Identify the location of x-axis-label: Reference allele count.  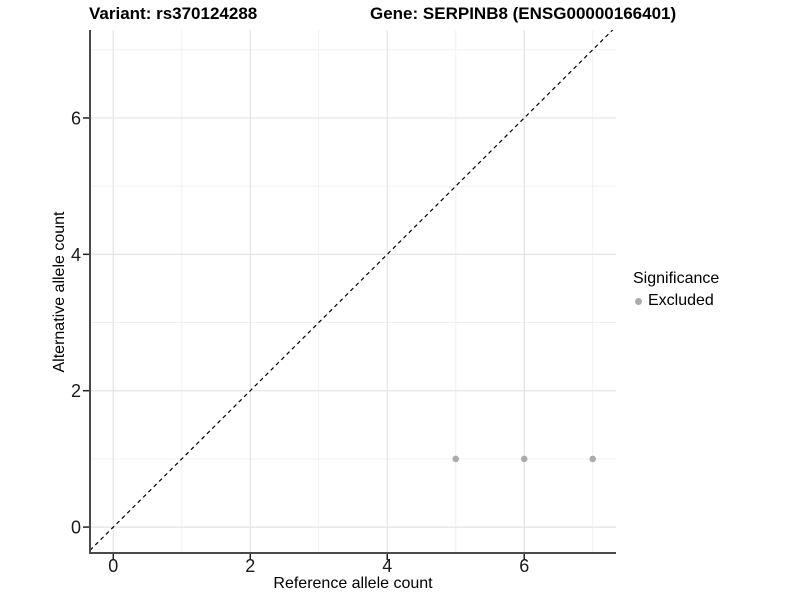
(353, 583).